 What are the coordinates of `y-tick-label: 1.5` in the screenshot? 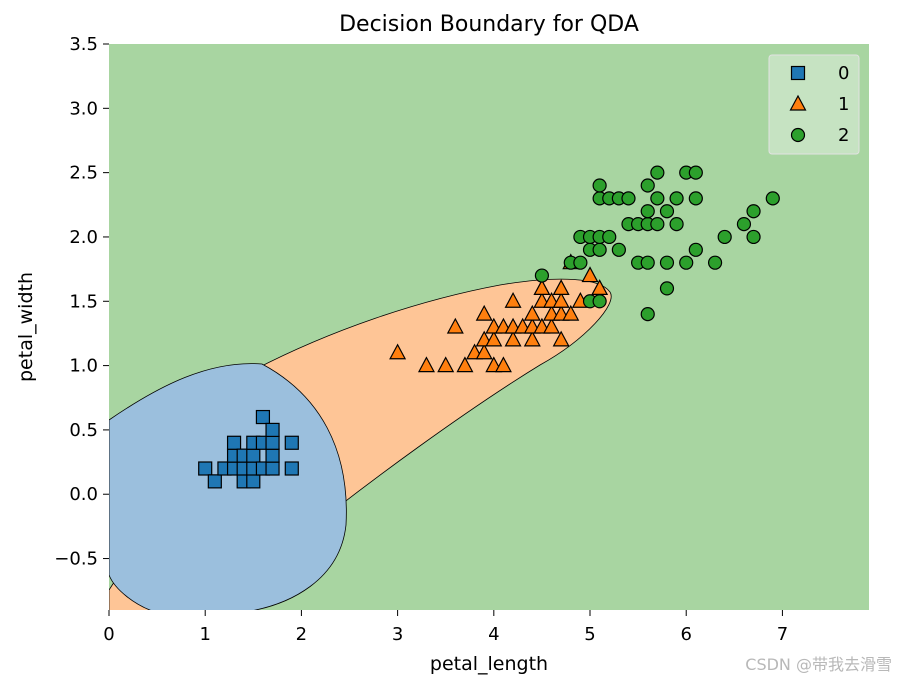 It's located at (83, 301).